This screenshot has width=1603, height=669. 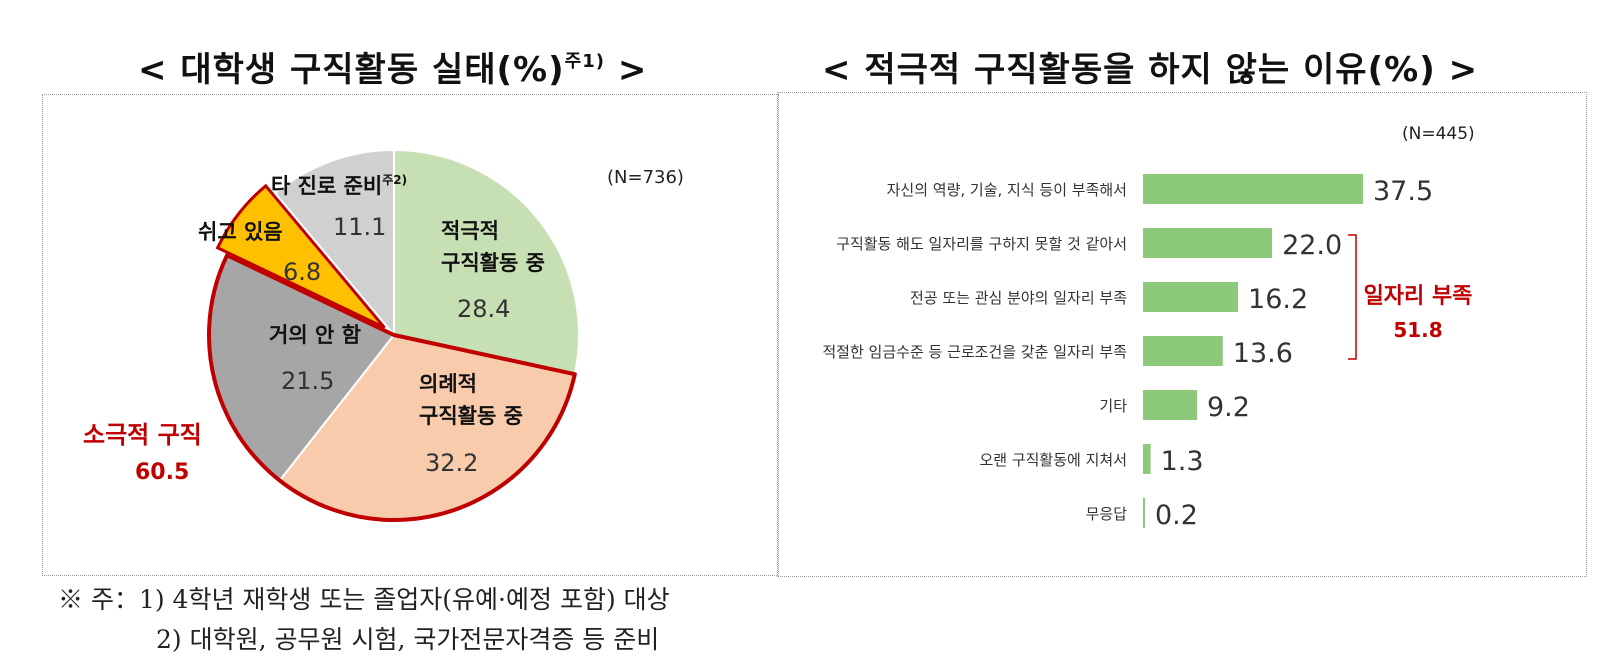 I want to click on pie-sample-size: (N=736), so click(x=645, y=177).